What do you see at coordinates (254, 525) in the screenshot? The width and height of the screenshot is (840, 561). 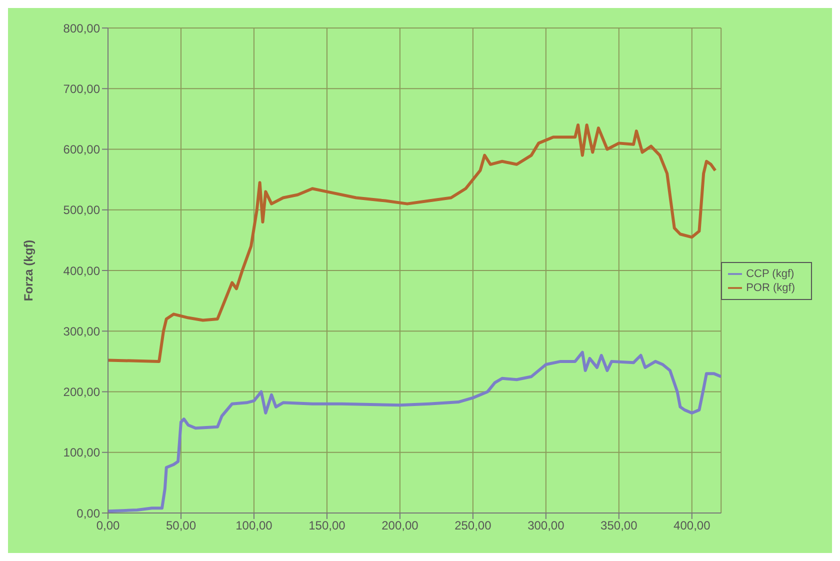 I see `x-tick-label: 100,00` at bounding box center [254, 525].